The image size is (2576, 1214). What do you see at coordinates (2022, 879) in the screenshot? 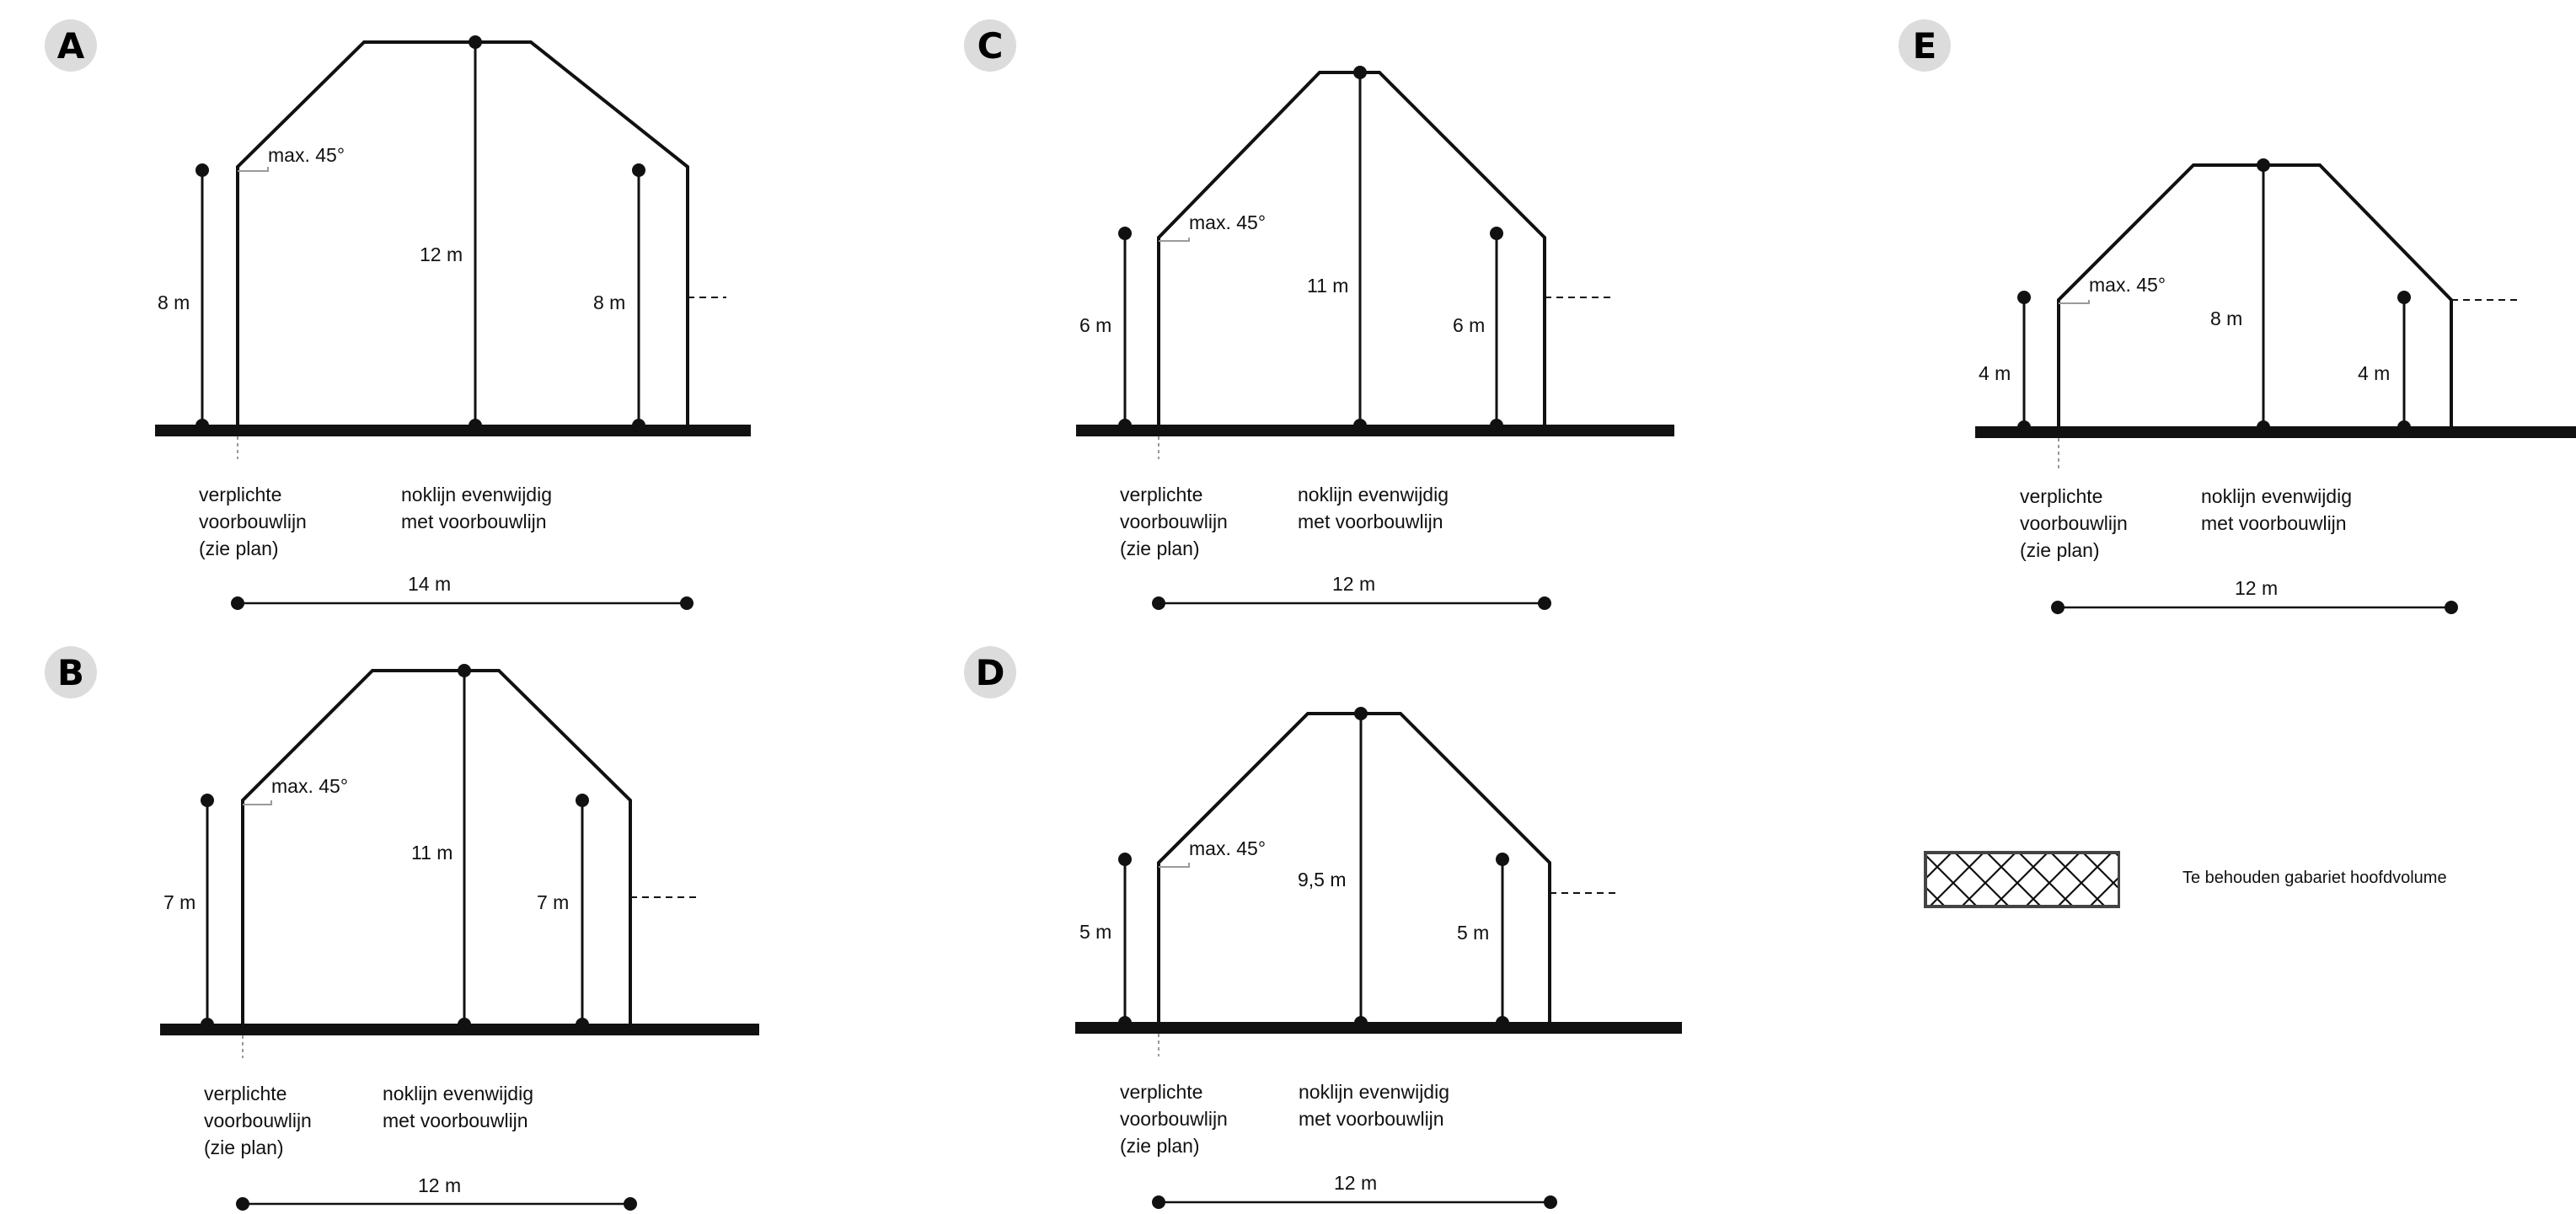
I see `legend-crosshatch-swatch` at bounding box center [2022, 879].